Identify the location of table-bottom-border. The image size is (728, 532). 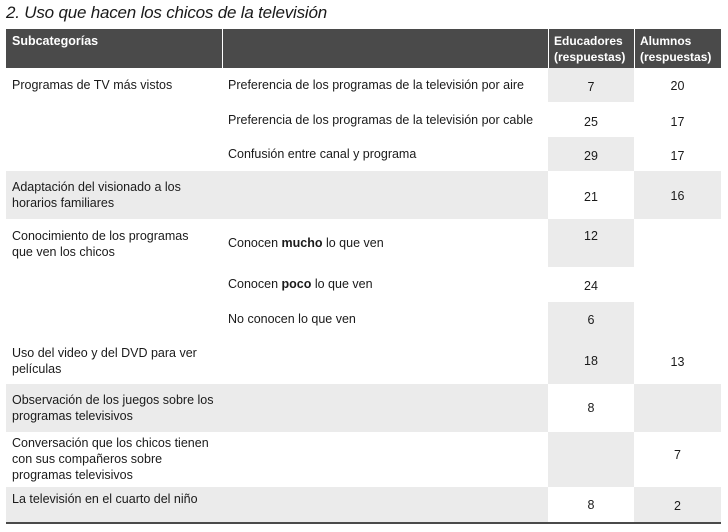
(363, 523).